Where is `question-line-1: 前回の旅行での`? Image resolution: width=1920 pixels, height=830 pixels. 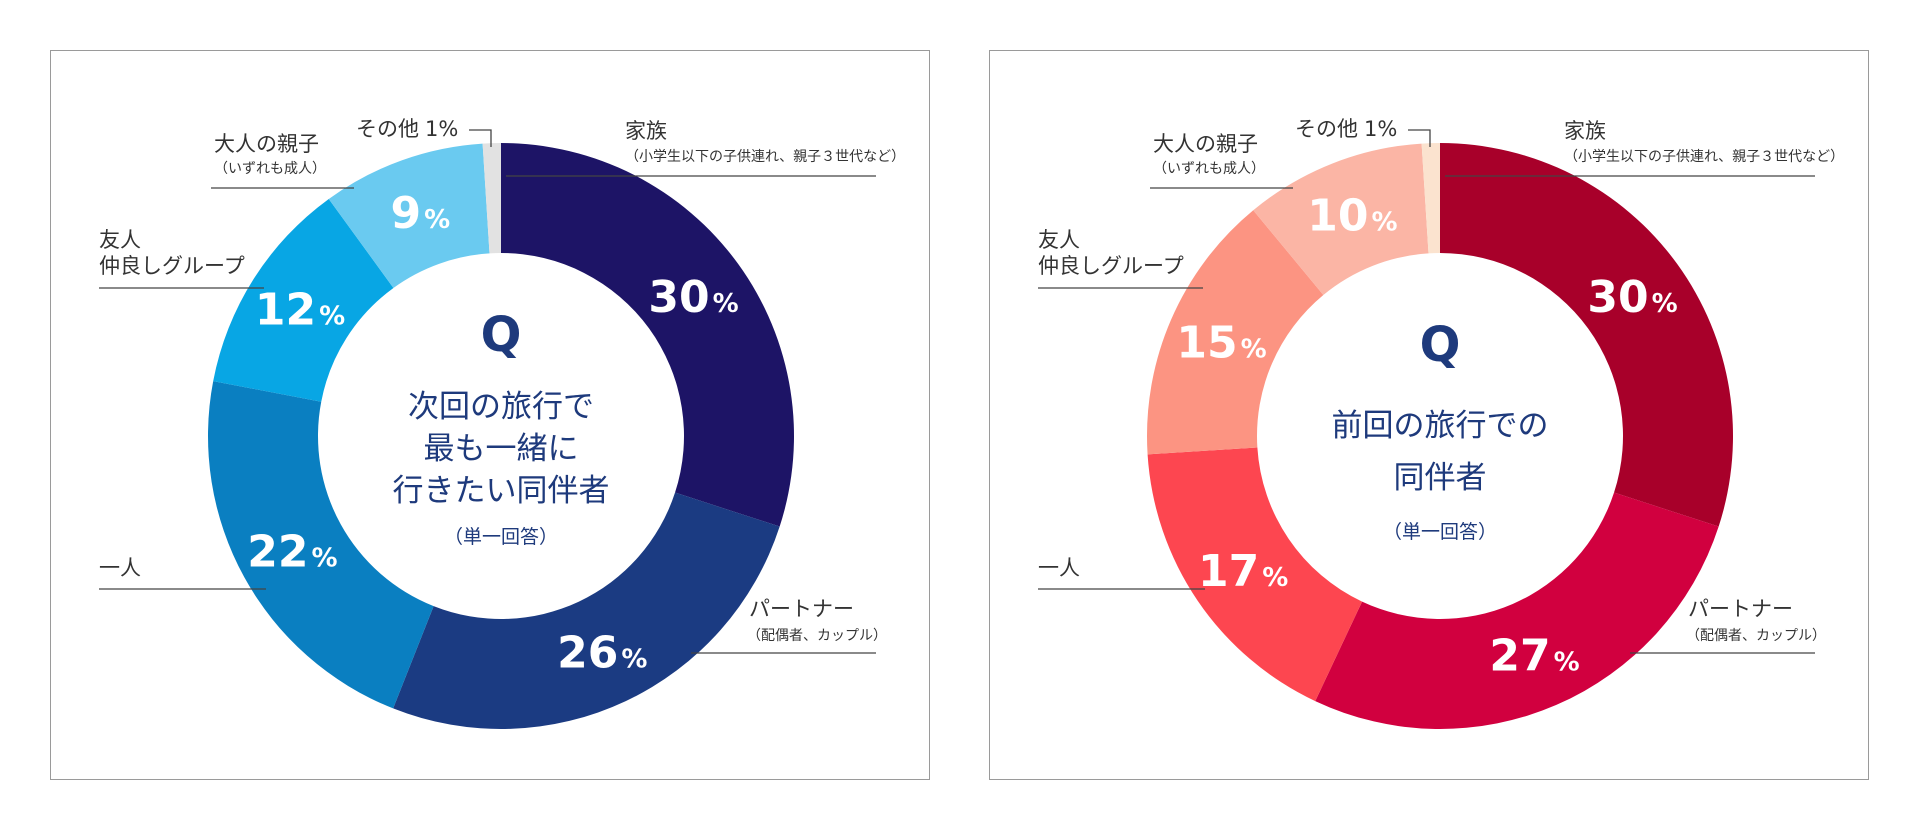
question-line-1: 前回の旅行での is located at coordinates (1440, 426).